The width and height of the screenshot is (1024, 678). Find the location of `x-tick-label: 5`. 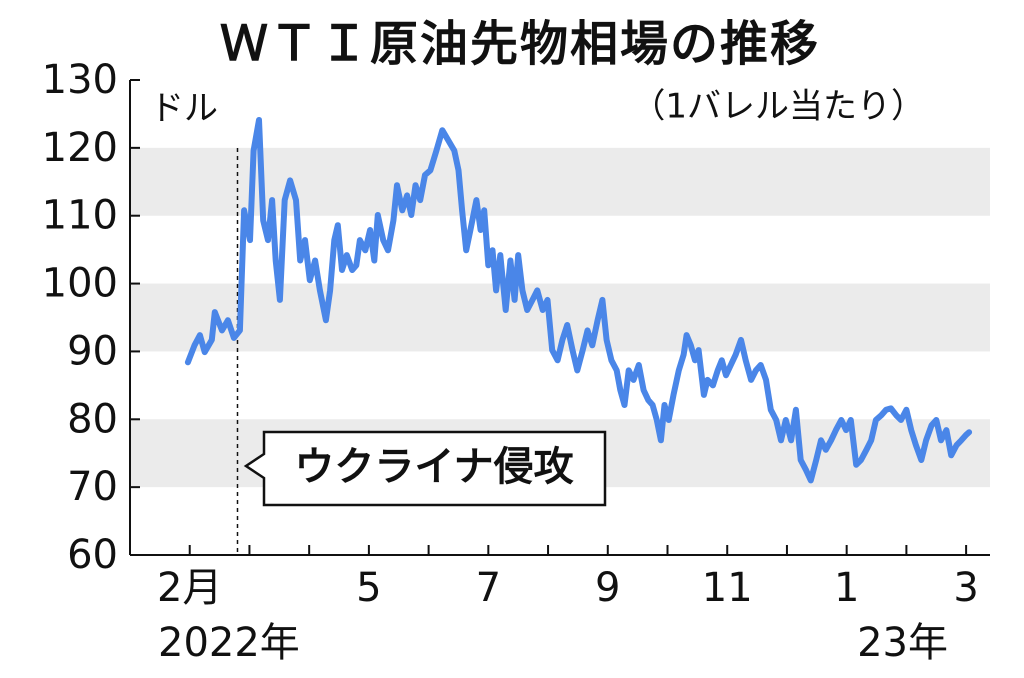

x-tick-label: 5 is located at coordinates (368, 588).